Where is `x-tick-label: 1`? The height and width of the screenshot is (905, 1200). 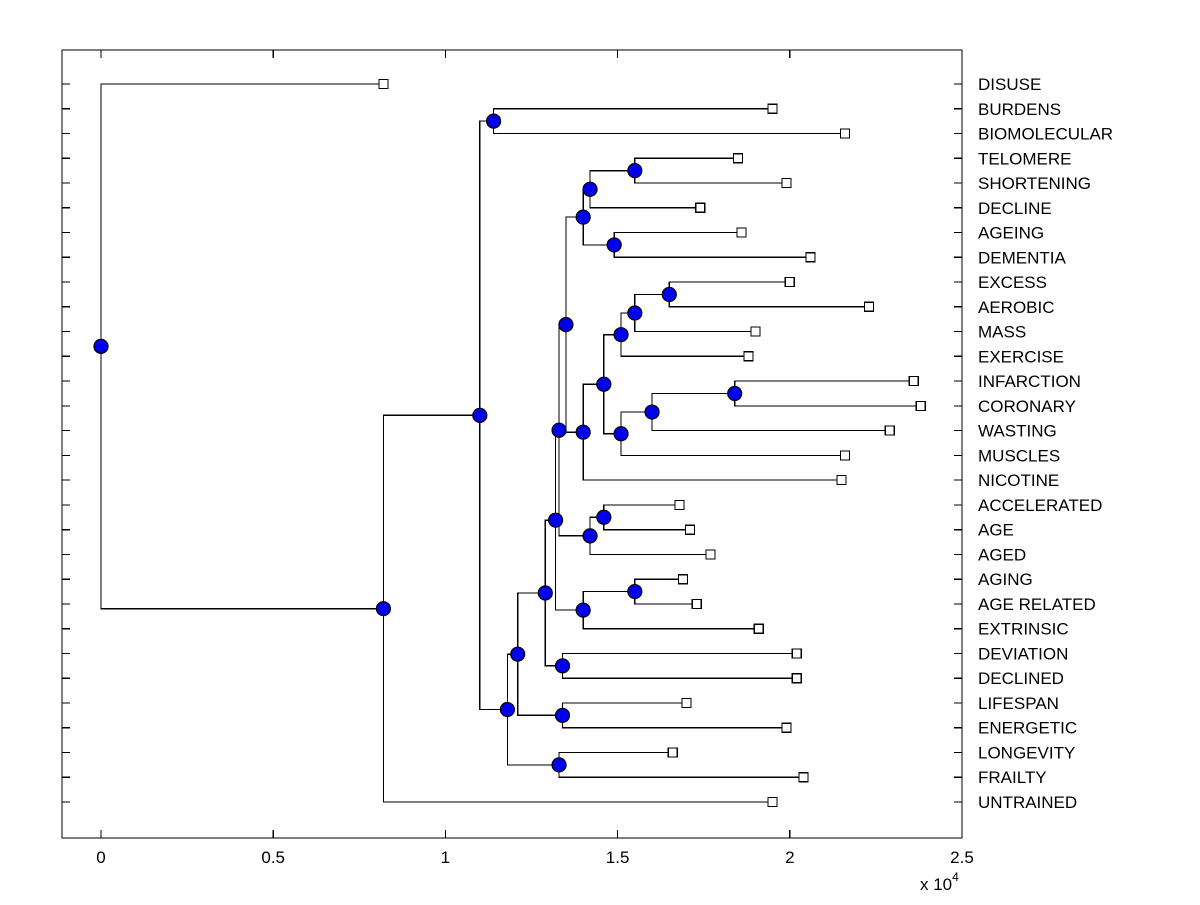
x-tick-label: 1 is located at coordinates (445, 857).